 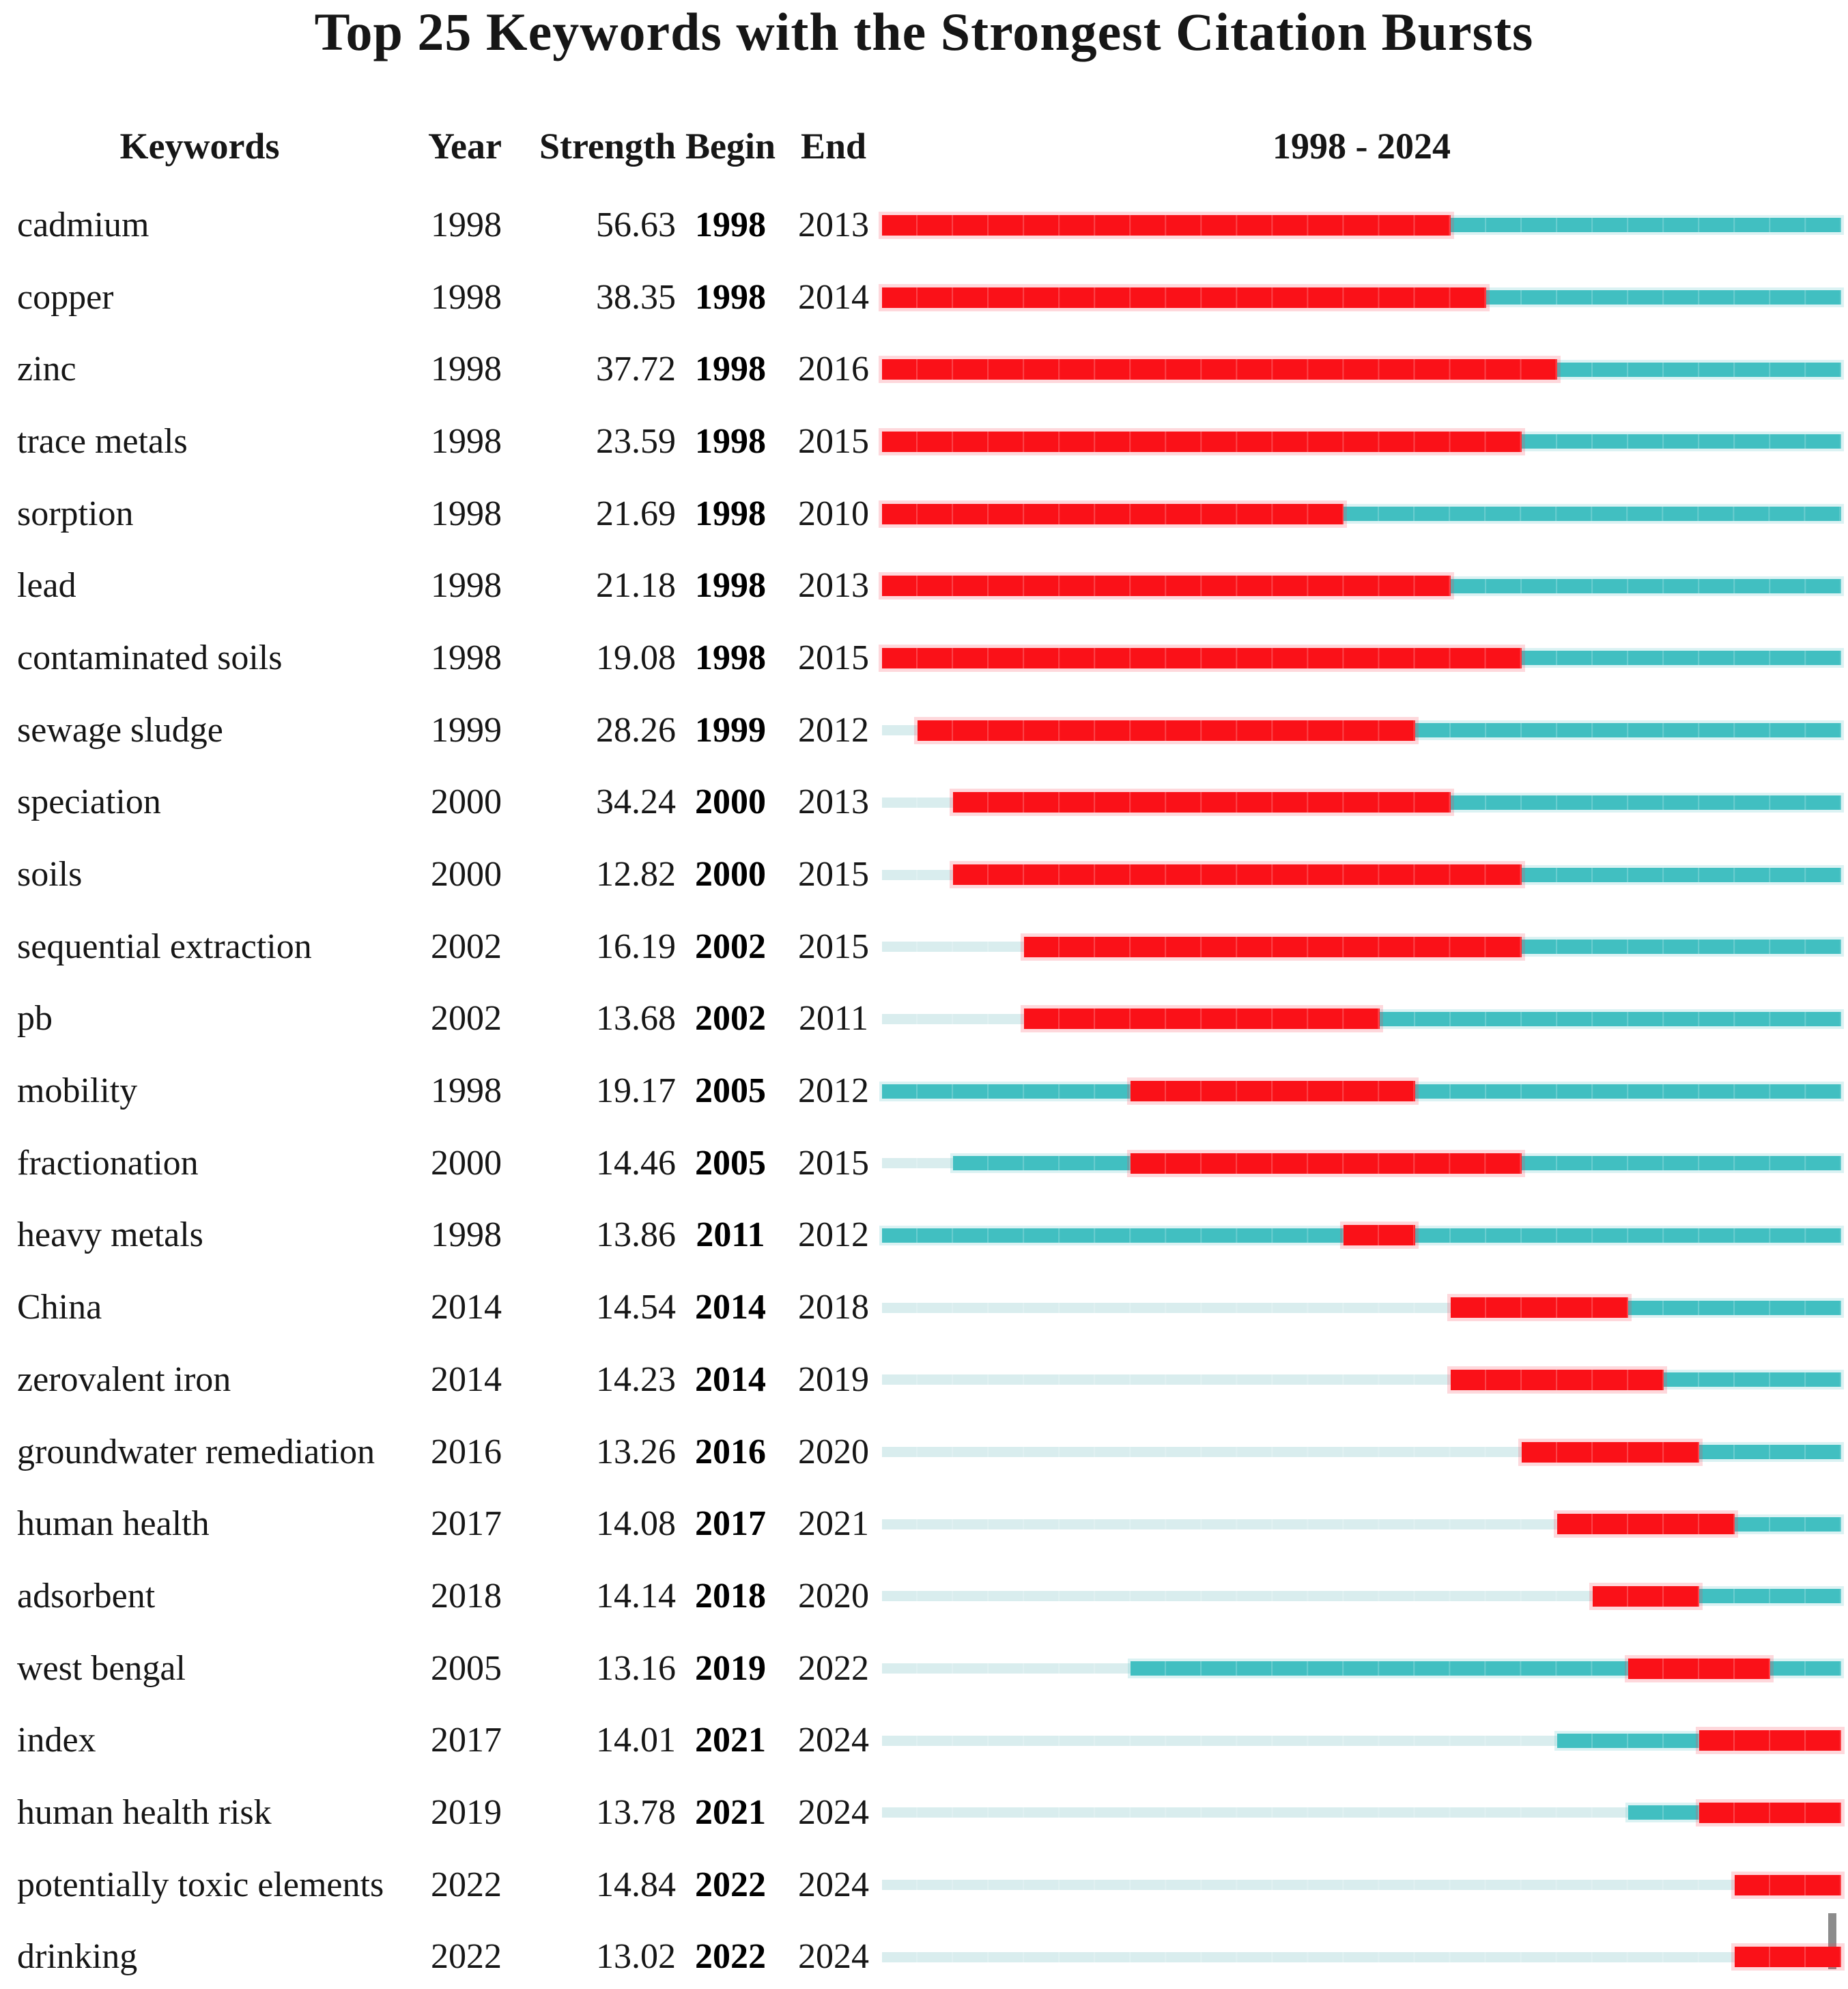 I want to click on strength-cell: 12.82, so click(x=636, y=874).